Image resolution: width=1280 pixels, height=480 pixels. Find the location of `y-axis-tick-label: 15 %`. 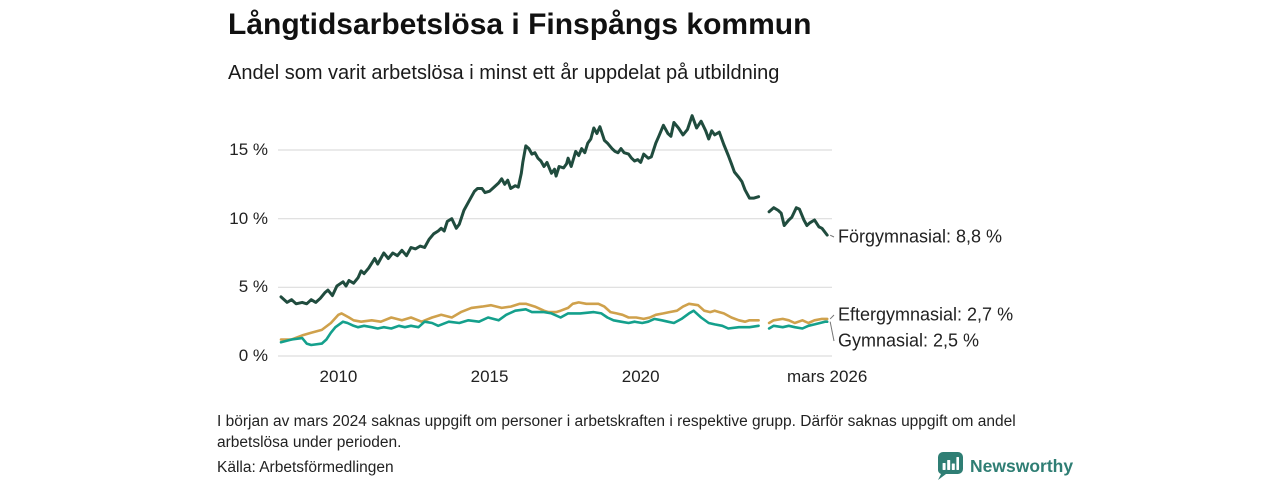

y-axis-tick-label: 15 % is located at coordinates (248, 149).